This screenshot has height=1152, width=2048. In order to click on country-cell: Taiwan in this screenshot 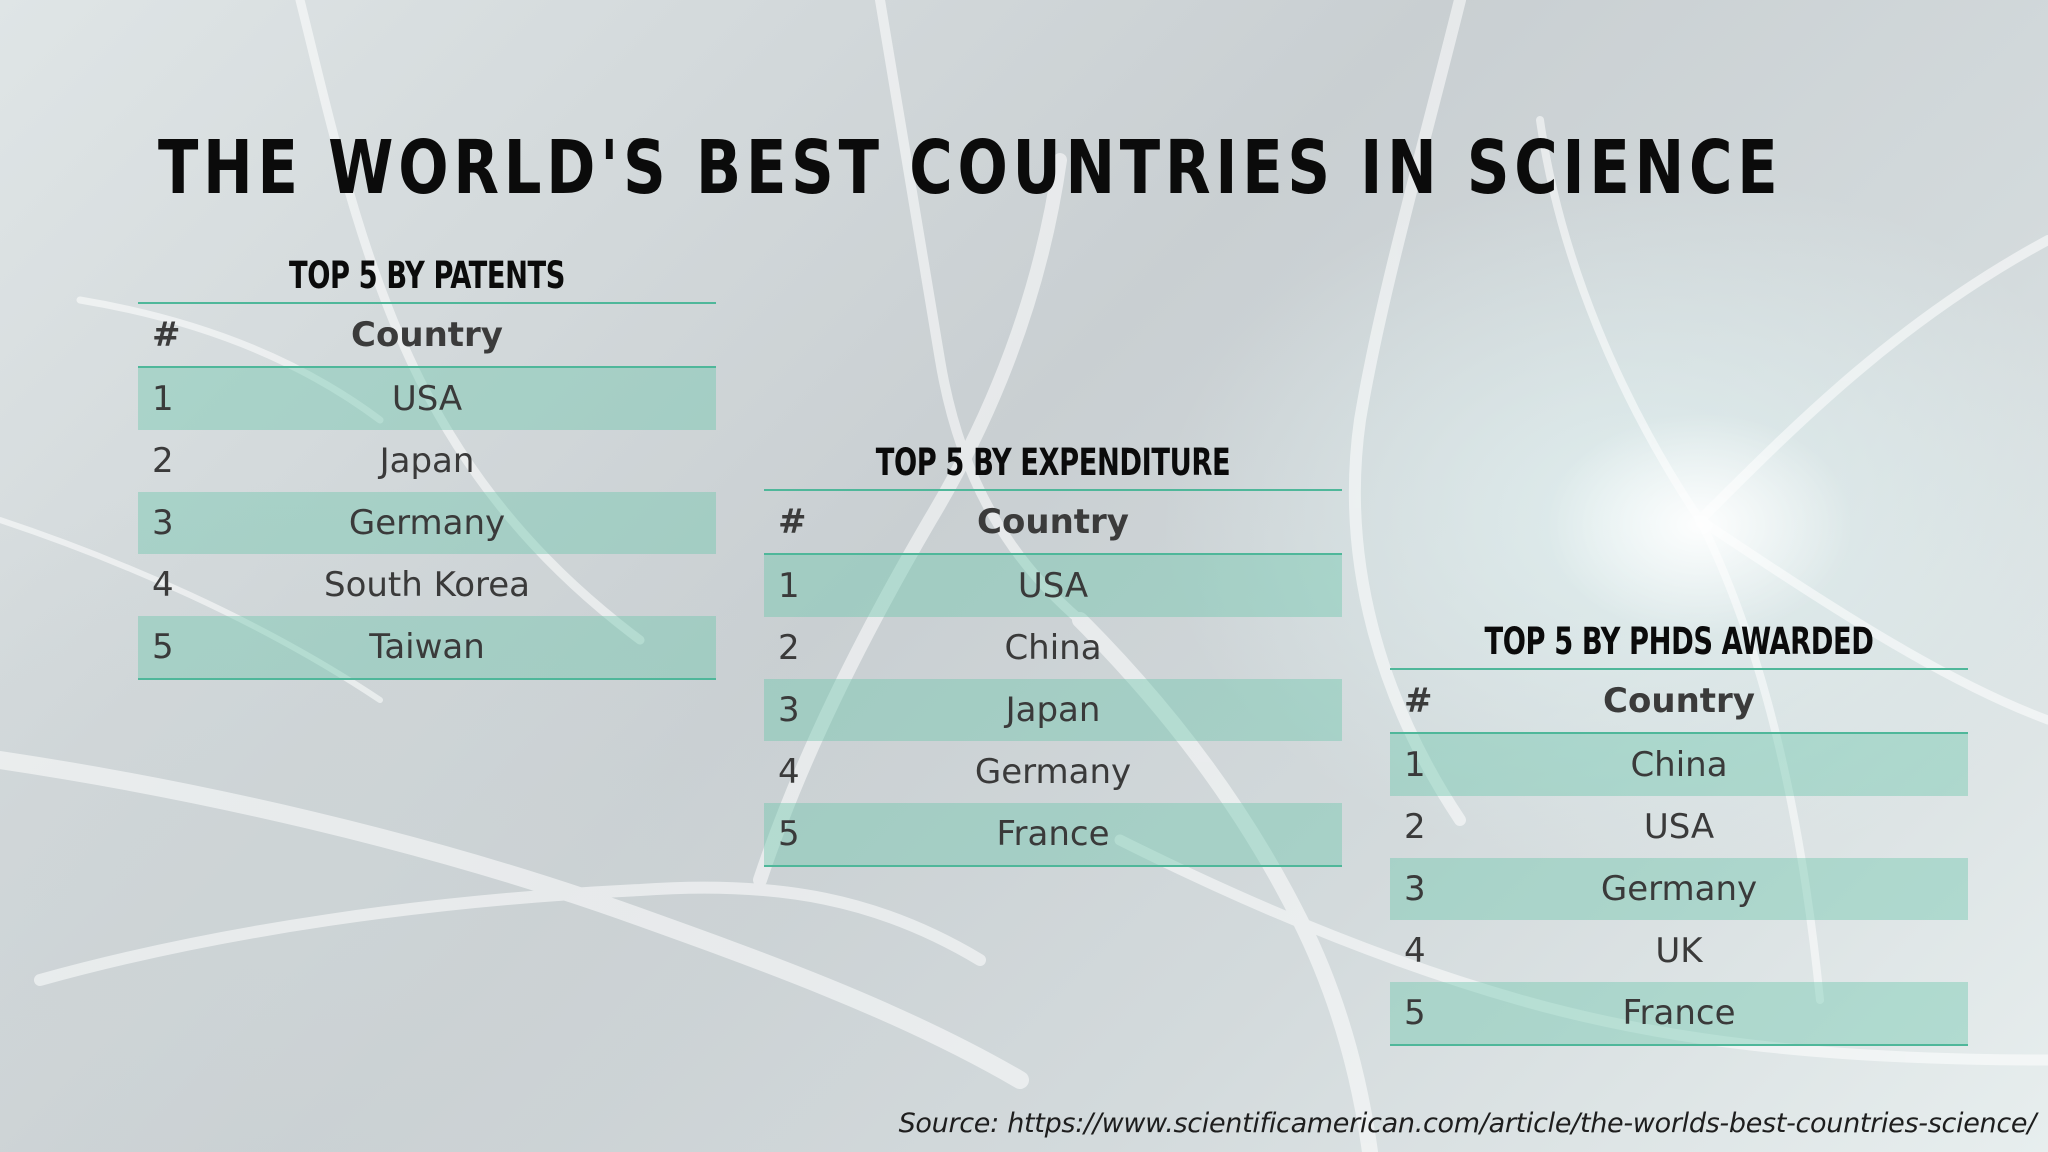, I will do `click(427, 647)`.